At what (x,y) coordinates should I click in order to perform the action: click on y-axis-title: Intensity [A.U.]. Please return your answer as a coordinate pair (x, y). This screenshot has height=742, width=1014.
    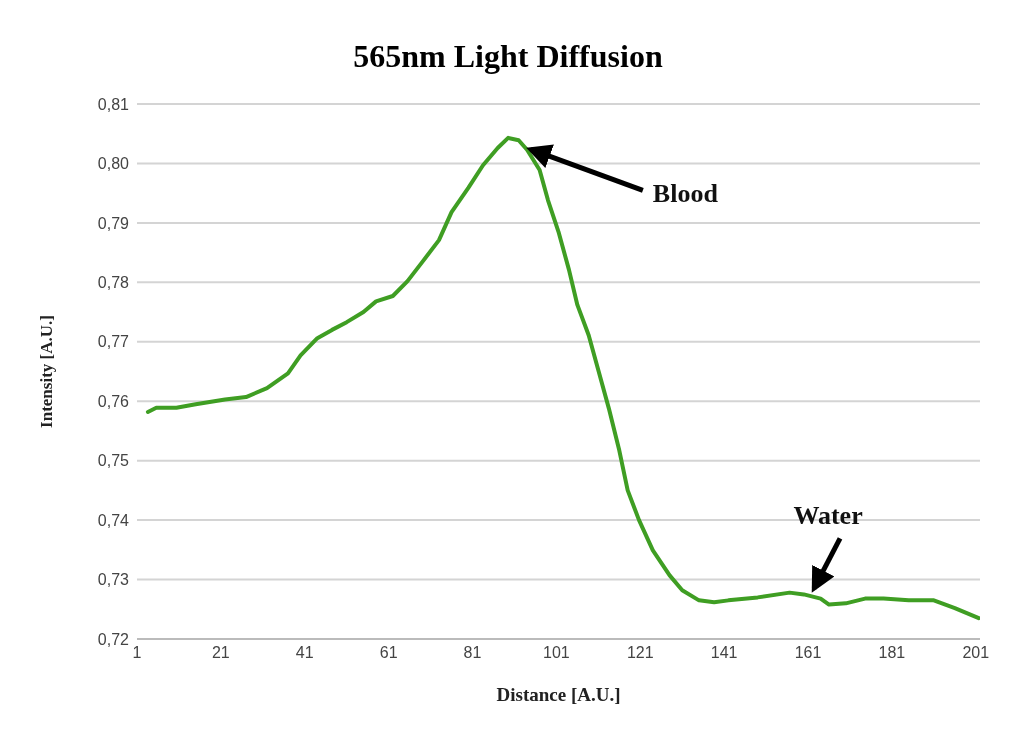
    Looking at the image, I should click on (47, 371).